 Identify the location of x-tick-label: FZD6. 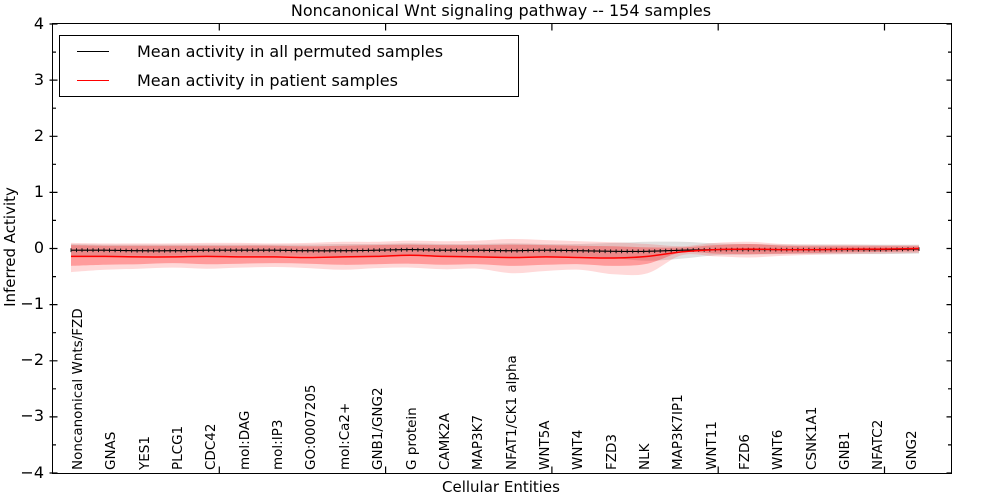
(745, 452).